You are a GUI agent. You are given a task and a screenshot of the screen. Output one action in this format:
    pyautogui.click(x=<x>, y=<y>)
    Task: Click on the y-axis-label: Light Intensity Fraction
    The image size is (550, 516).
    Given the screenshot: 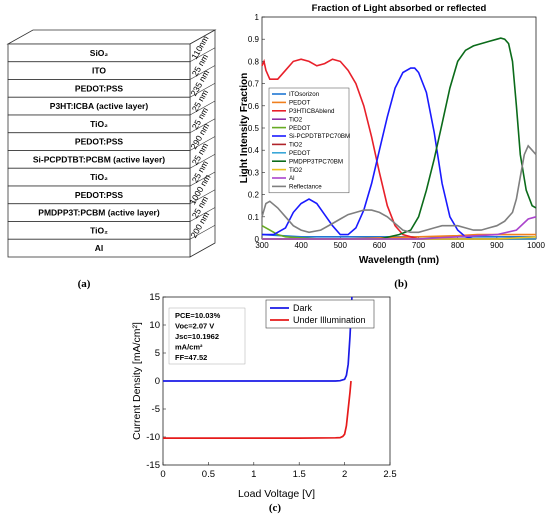 What is the action you would take?
    pyautogui.click(x=244, y=128)
    